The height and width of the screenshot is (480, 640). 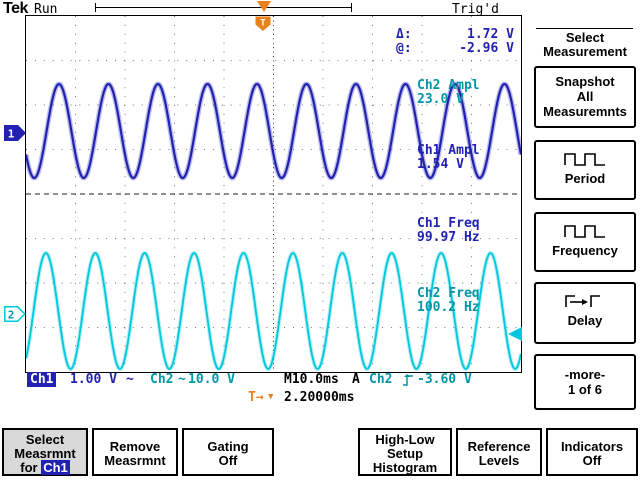 I want to click on acquisition-flag: A, so click(x=356, y=379).